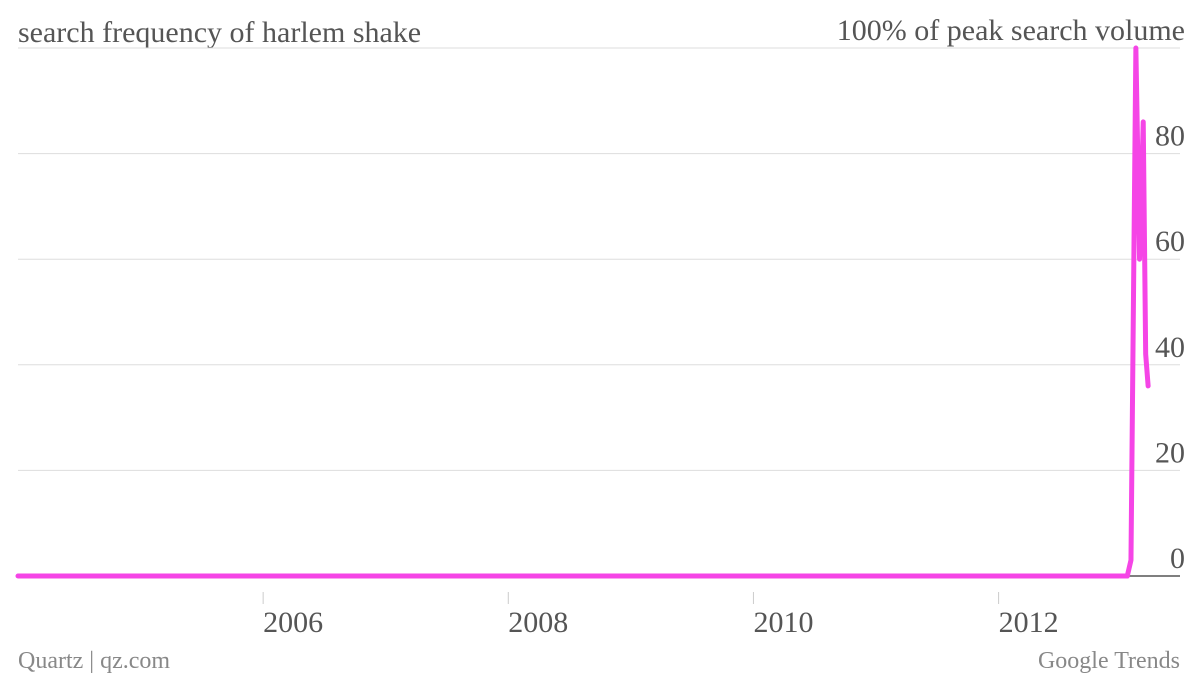 The width and height of the screenshot is (1200, 676). I want to click on y-tick-label: 100% of peak search volume, so click(1011, 30).